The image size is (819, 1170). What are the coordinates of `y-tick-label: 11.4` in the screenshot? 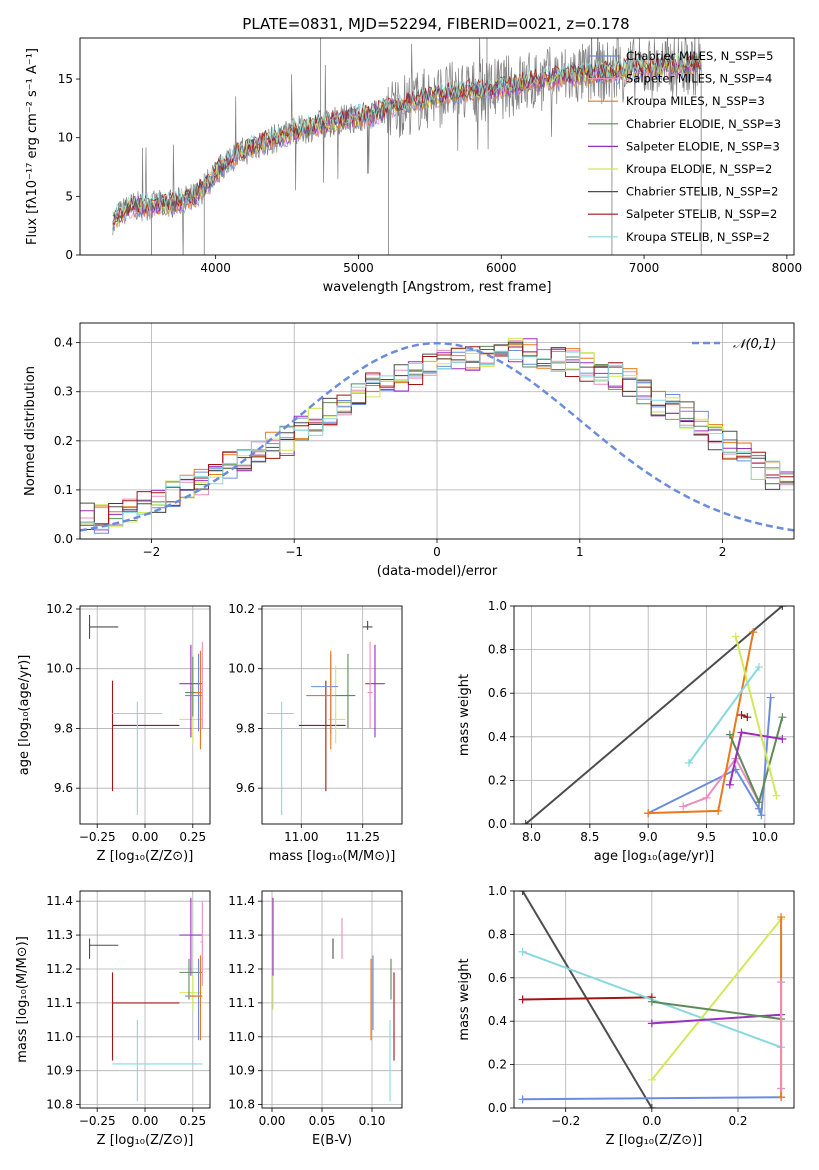 It's located at (59, 901).